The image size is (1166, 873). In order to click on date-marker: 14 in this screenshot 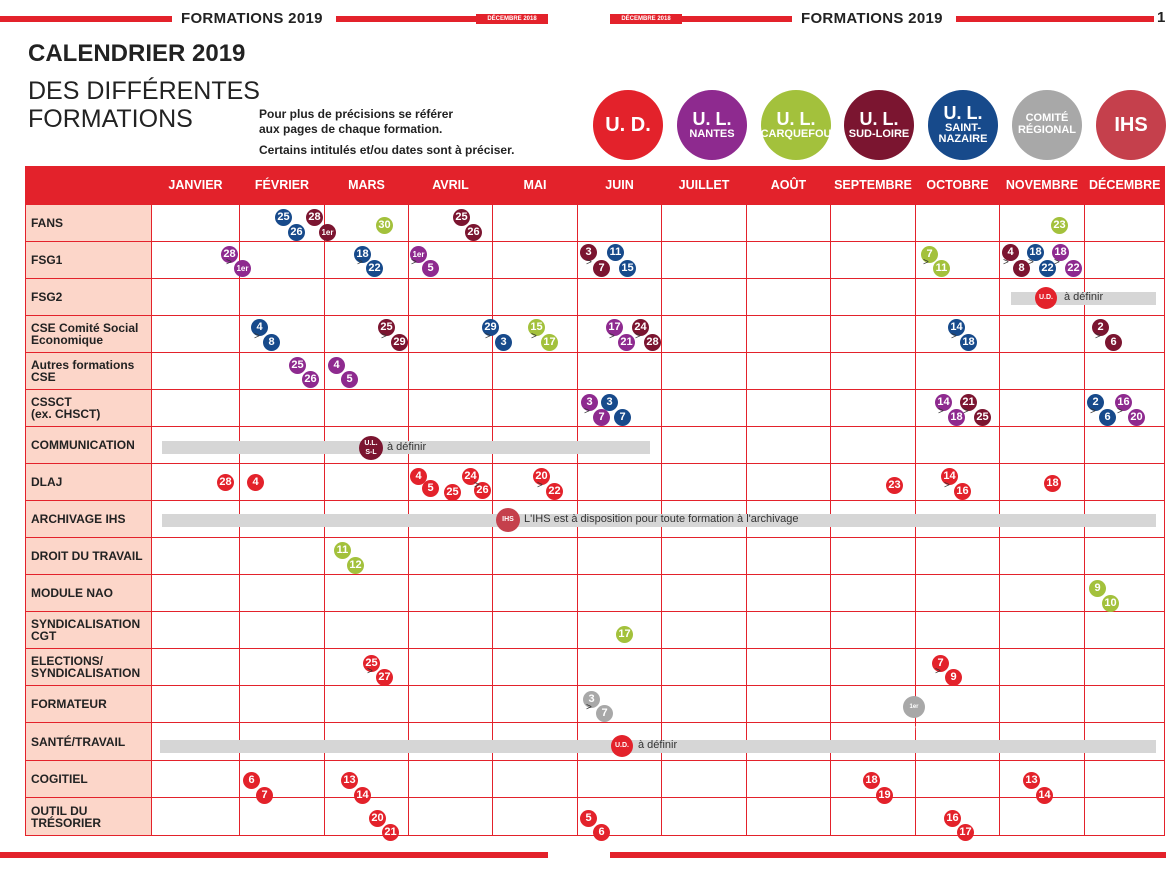, I will do `click(362, 795)`.